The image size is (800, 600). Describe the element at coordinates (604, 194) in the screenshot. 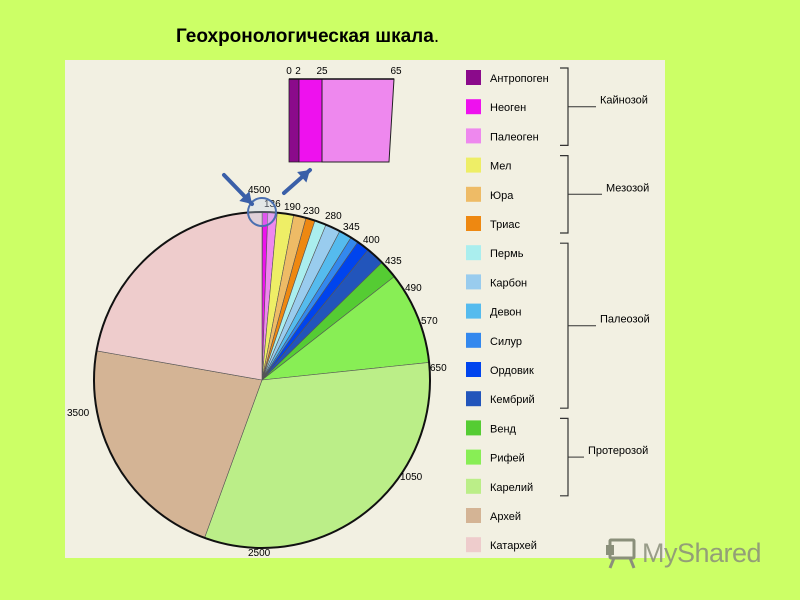

I see `group-bracket: Мезозой` at that location.